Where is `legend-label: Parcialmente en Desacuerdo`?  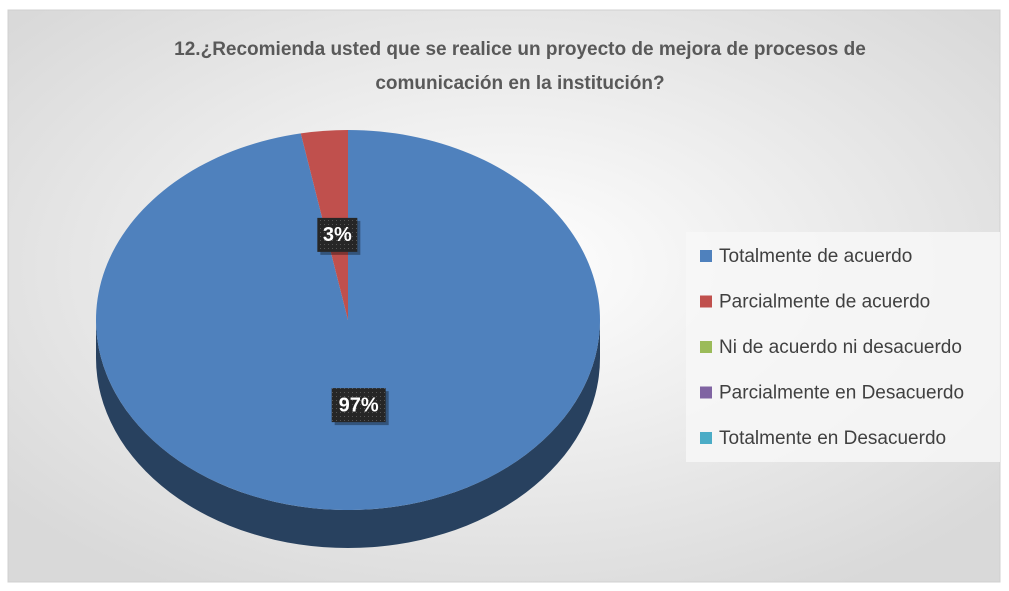 legend-label: Parcialmente en Desacuerdo is located at coordinates (841, 393).